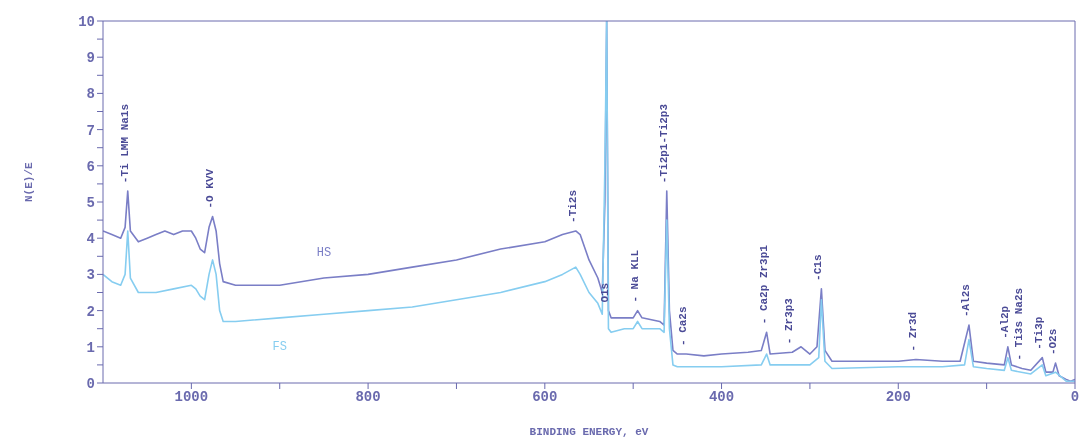 The width and height of the screenshot is (1082, 447). I want to click on x-tick-label: 0, so click(1075, 396).